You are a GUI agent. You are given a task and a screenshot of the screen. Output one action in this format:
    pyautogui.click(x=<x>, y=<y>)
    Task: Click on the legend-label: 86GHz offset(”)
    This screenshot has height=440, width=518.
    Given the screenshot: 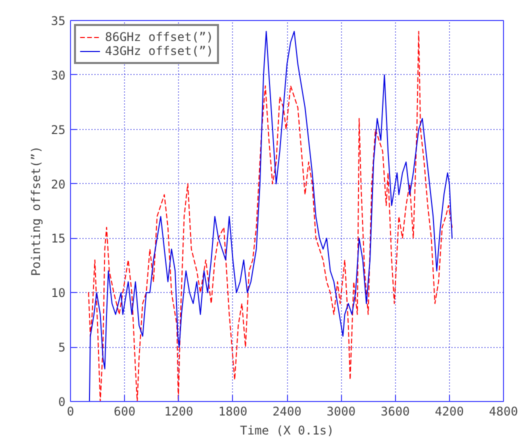 What is the action you would take?
    pyautogui.click(x=159, y=37)
    